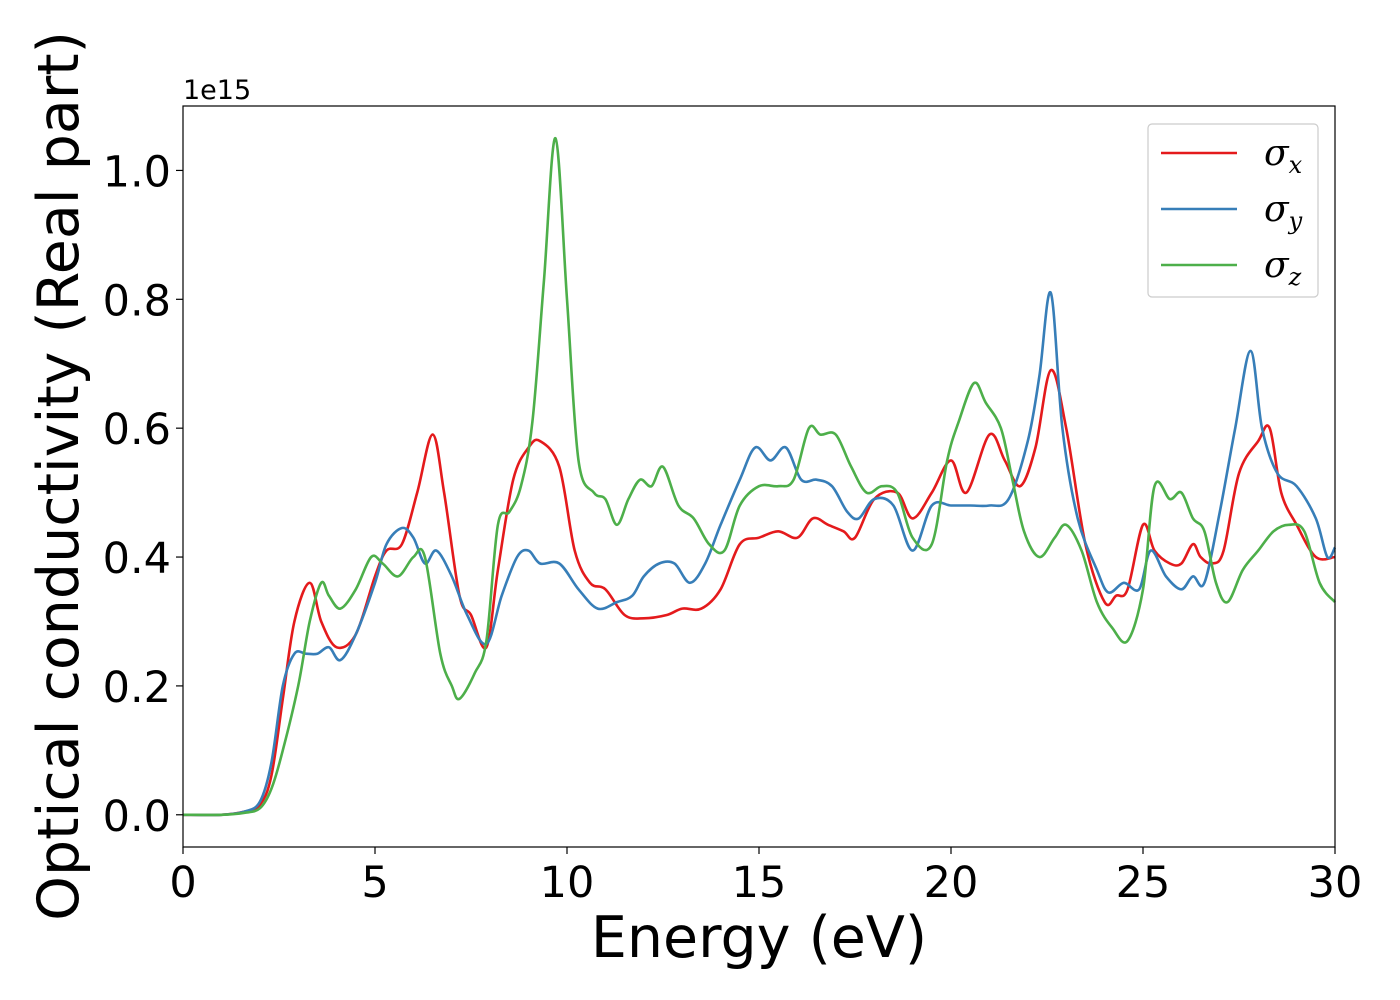 The width and height of the screenshot is (1400, 1000). Describe the element at coordinates (567, 883) in the screenshot. I see `x-tick-label: 10` at that location.